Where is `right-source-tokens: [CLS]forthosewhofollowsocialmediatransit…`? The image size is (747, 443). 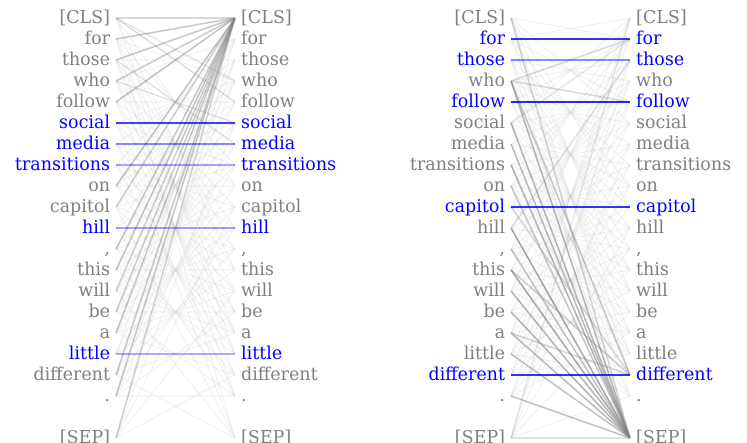
right-source-tokens: [CLS]forthosewhofollowsocialmediatransit… is located at coordinates (458, 225).